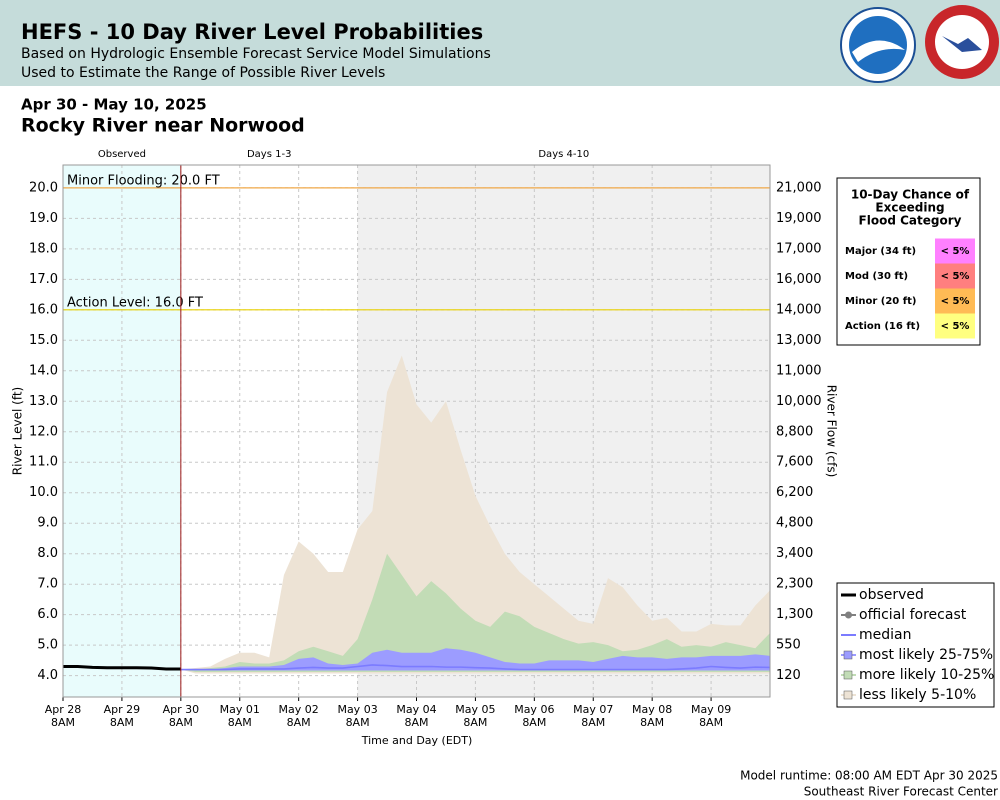 This screenshot has width=1000, height=800. Describe the element at coordinates (832, 431) in the screenshot. I see `y2-axis-label: River Flow (cfs)` at that location.